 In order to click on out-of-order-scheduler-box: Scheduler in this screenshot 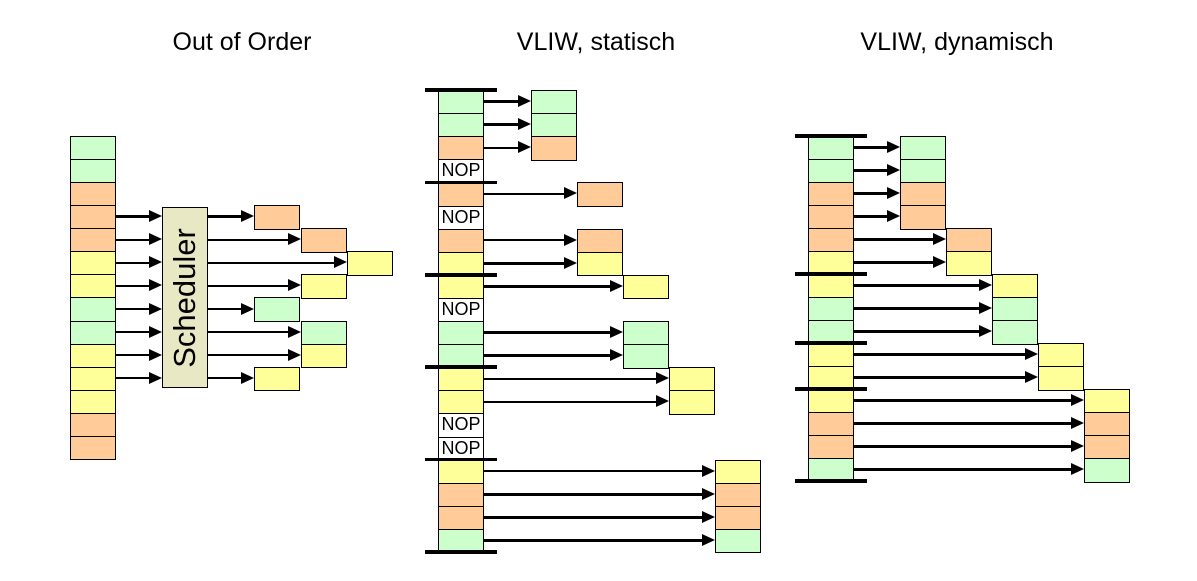, I will do `click(185, 297)`.